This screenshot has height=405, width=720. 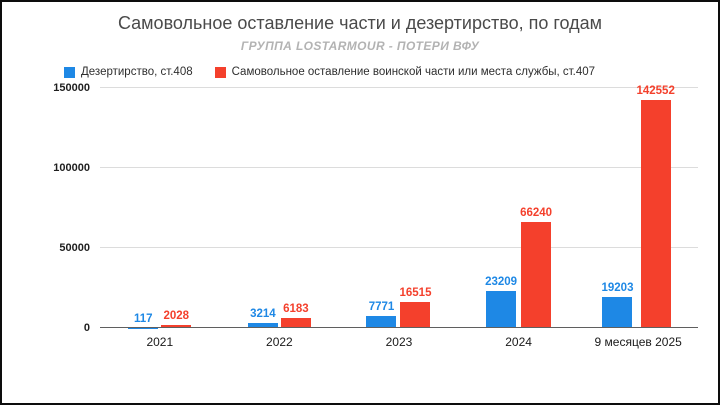 What do you see at coordinates (617, 288) in the screenshot?
I see `bar-value-label: 19203` at bounding box center [617, 288].